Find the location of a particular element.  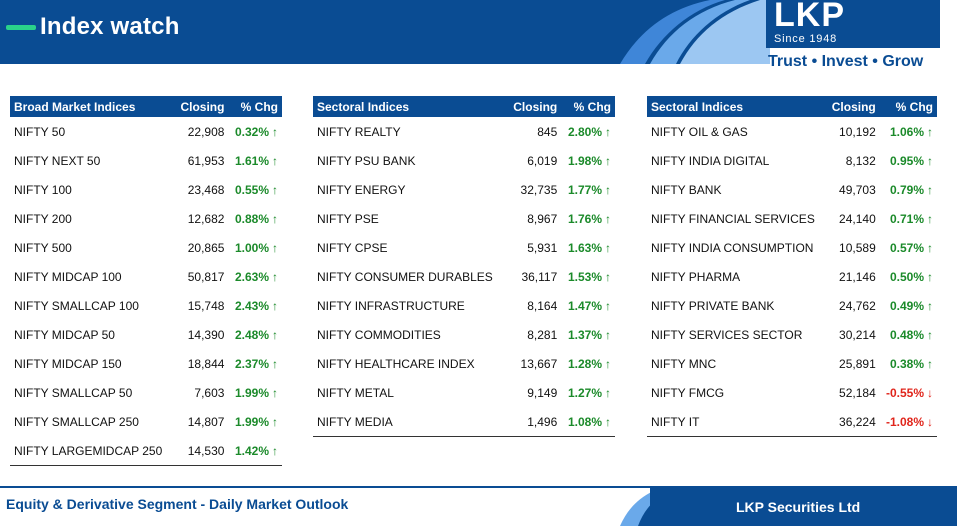

table-row: NIFTY ENERGY 32,735 1.77% ↑ is located at coordinates (464, 189).